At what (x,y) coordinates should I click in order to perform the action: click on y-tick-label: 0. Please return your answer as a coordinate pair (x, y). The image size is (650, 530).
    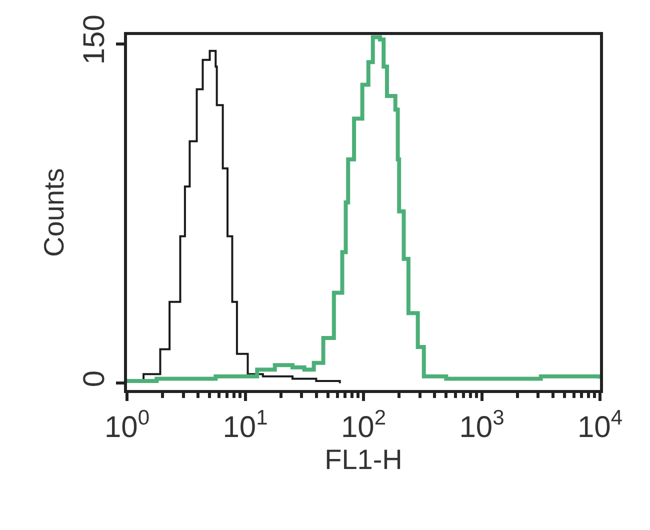
    Looking at the image, I should click on (94, 379).